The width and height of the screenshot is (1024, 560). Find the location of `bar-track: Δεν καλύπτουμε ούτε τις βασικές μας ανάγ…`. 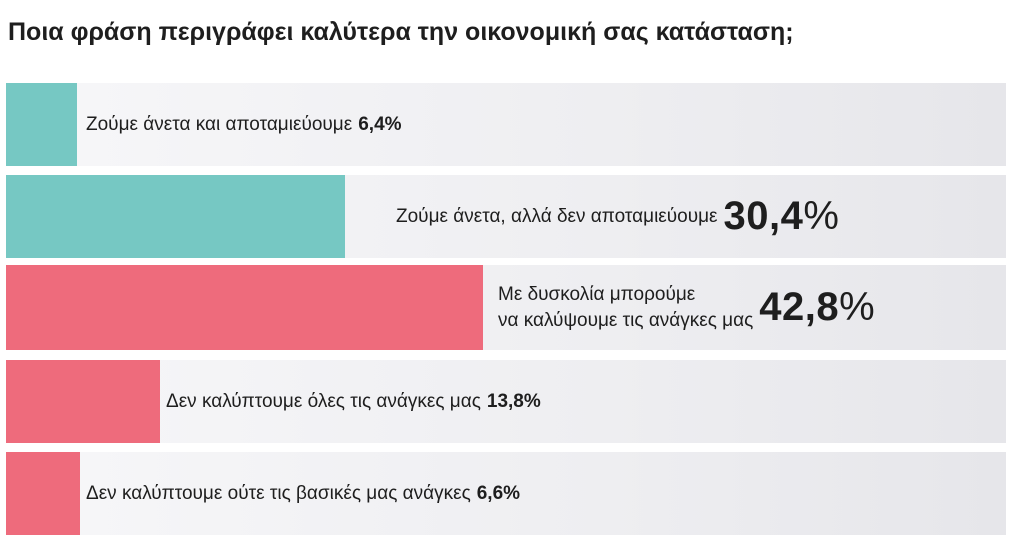

bar-track: Δεν καλύπτουμε ούτε τις βασικές μας ανάγ… is located at coordinates (506, 493).